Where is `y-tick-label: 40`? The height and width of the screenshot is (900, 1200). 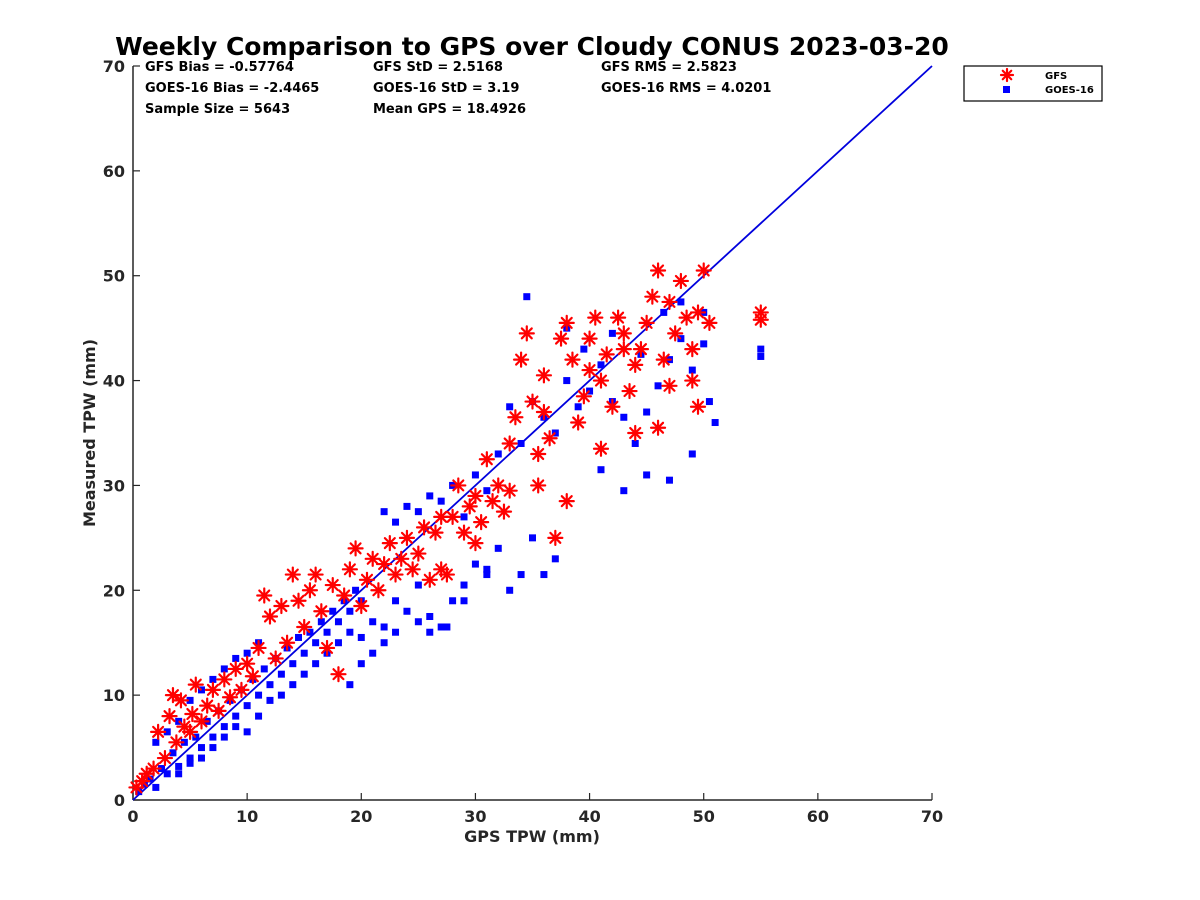 y-tick-label: 40 is located at coordinates (114, 381).